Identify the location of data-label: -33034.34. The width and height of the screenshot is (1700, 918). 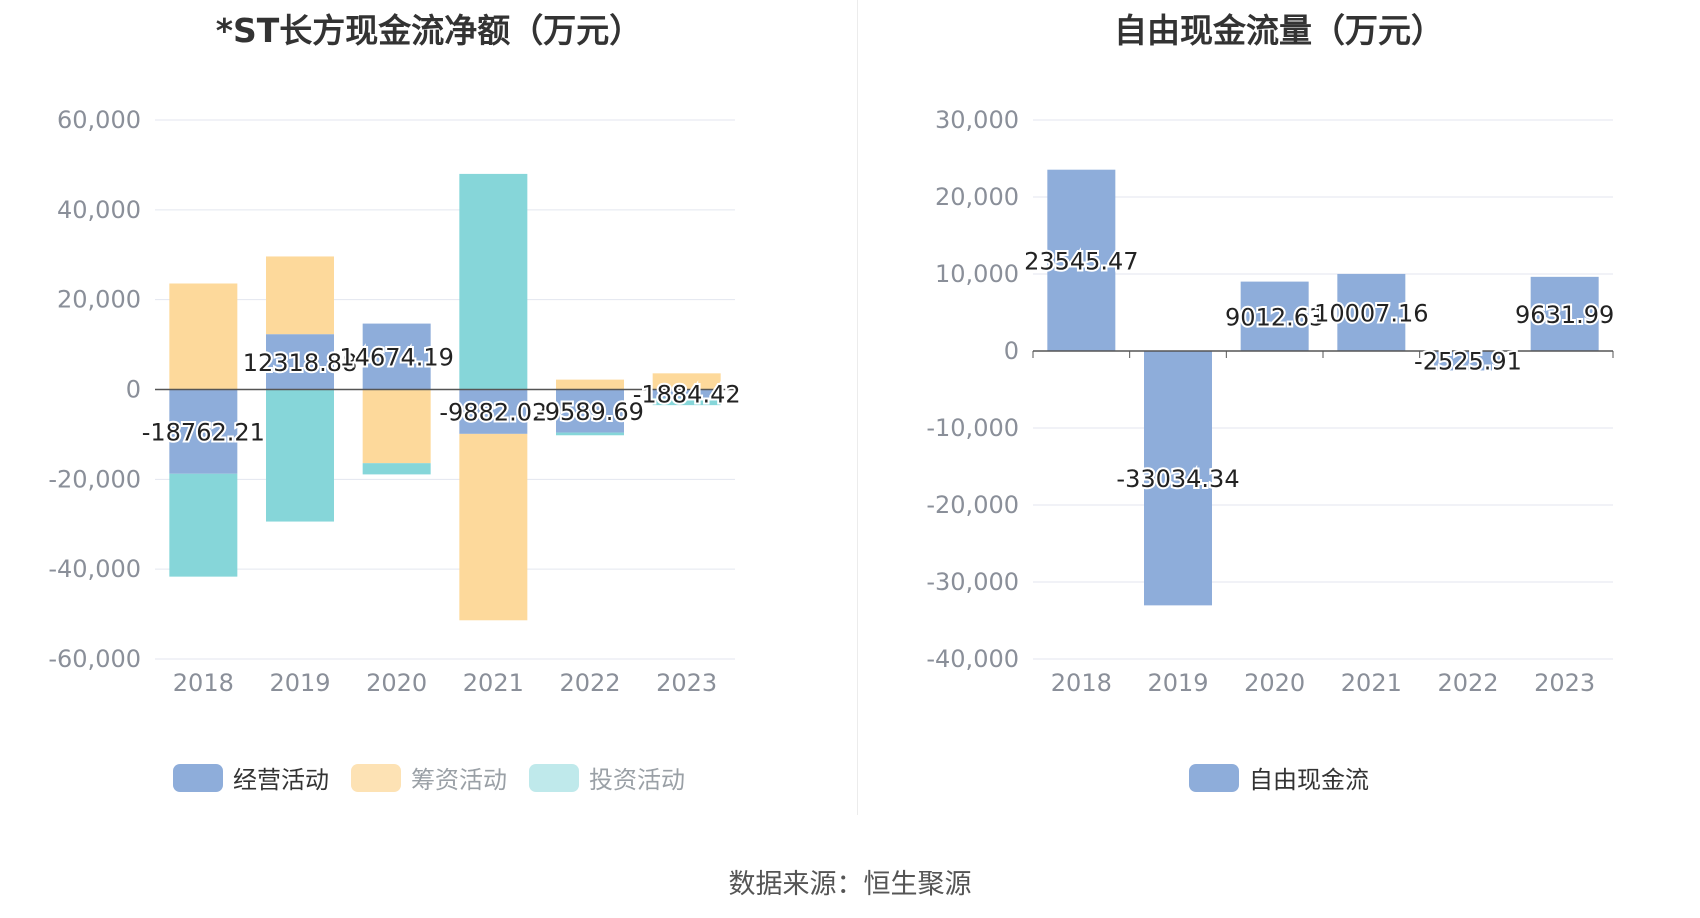
(1177, 479).